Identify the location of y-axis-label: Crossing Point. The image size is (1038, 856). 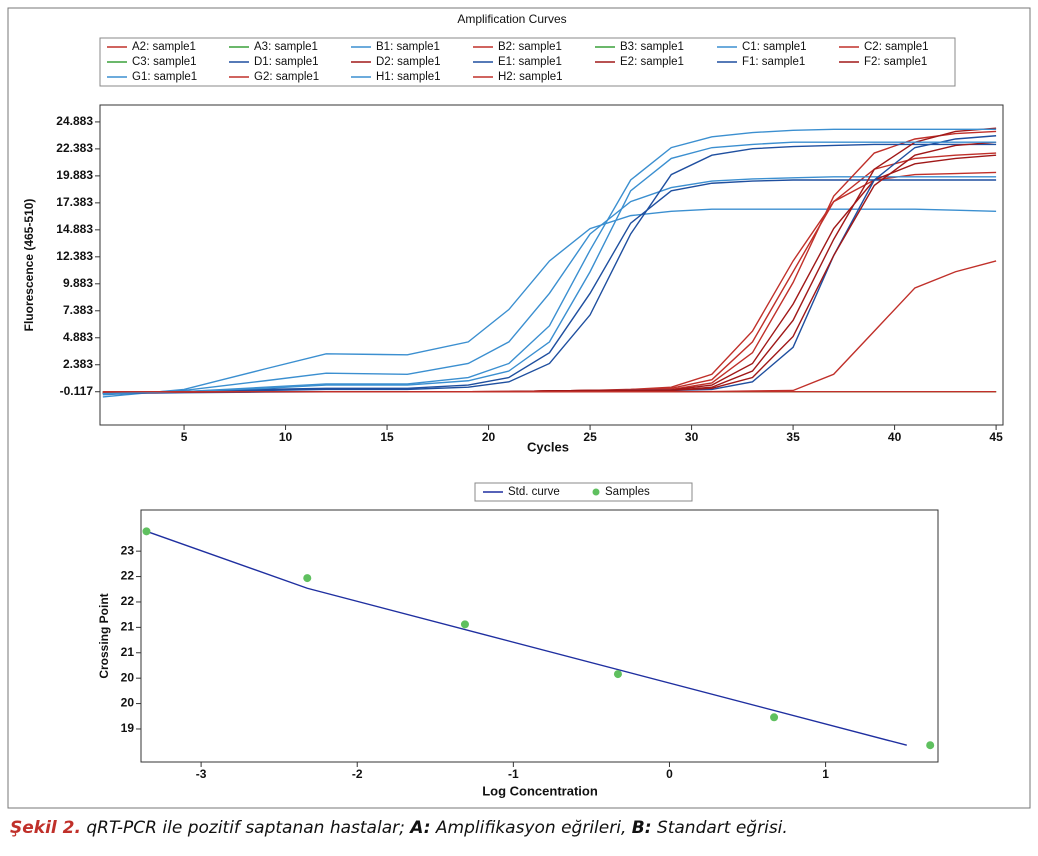
(104, 635).